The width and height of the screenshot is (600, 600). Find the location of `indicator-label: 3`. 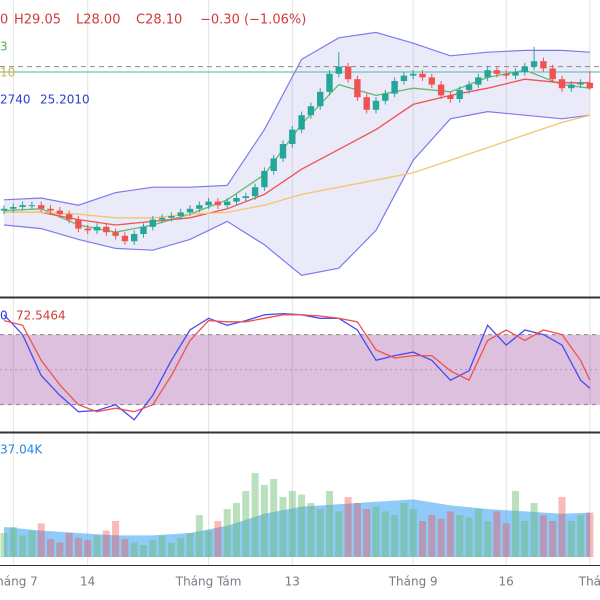

indicator-label: 3 is located at coordinates (4, 47).